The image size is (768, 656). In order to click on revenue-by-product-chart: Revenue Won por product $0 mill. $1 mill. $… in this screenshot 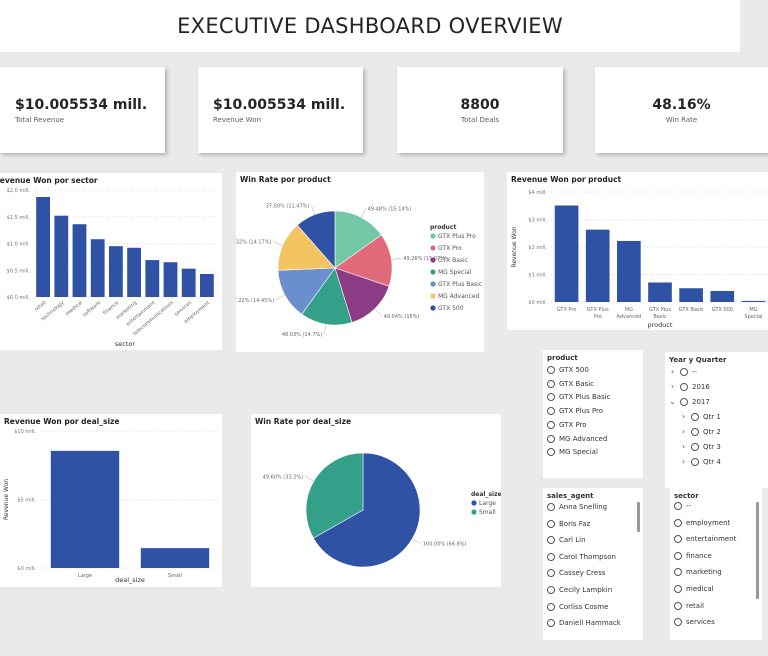, I will do `click(637, 251)`.